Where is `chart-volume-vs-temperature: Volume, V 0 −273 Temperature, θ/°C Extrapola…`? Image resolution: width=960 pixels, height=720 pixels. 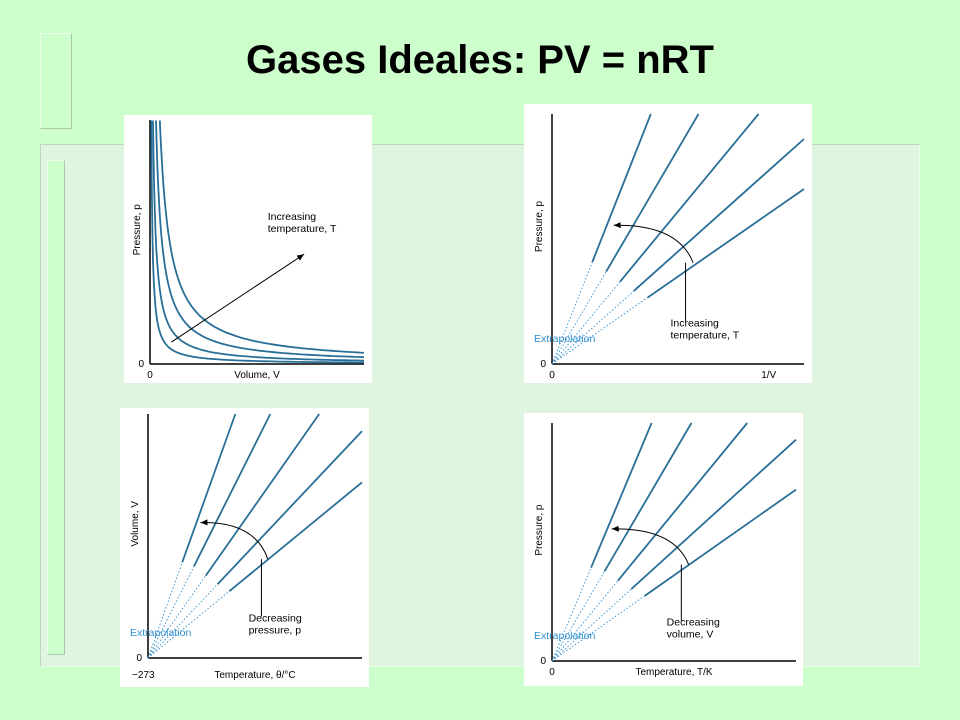
chart-volume-vs-temperature: Volume, V 0 −273 Temperature, θ/°C Extrapola… is located at coordinates (244, 547).